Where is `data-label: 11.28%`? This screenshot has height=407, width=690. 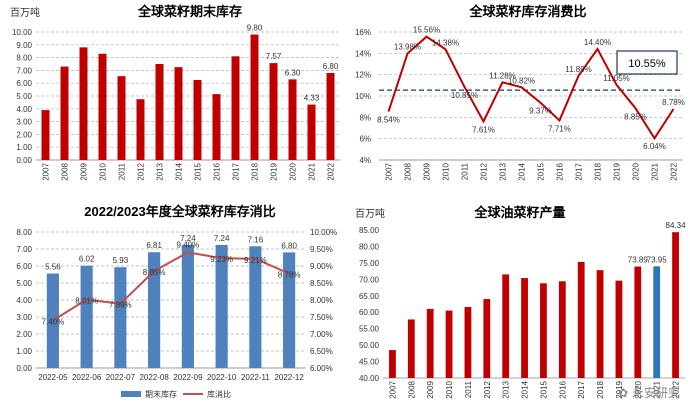
data-label: 11.28% is located at coordinates (502, 75).